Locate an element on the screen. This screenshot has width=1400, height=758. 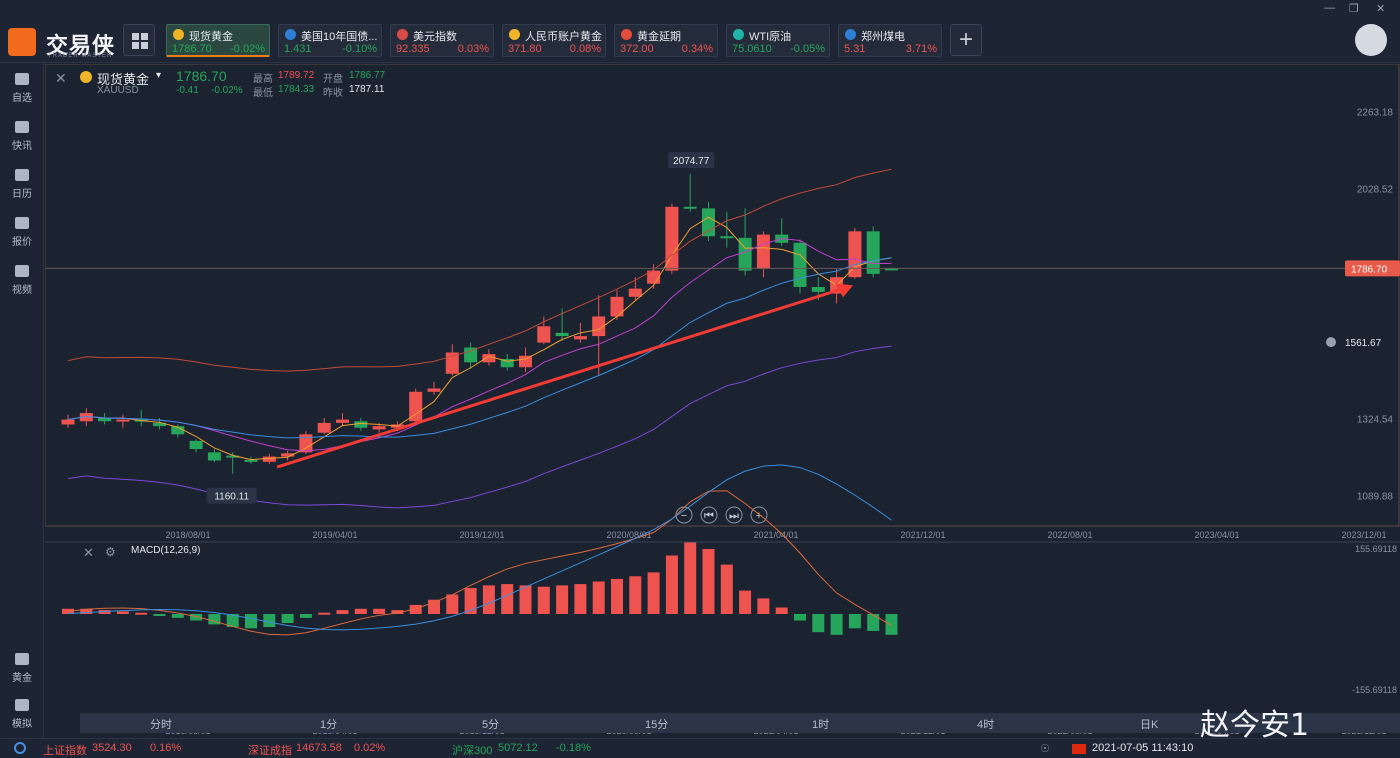
play-icon is located at coordinates (22, 271).